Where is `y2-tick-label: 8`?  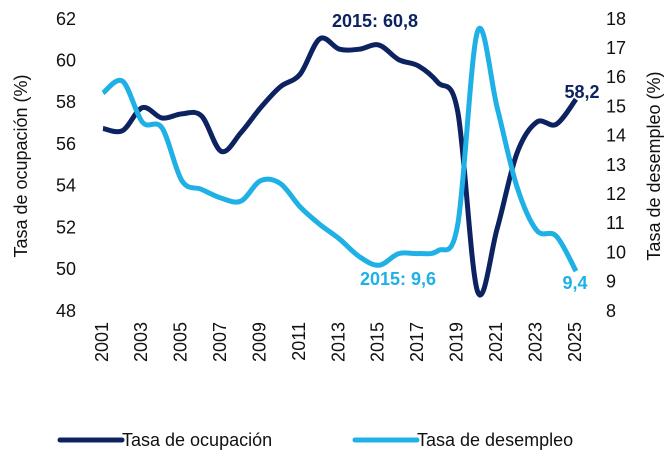
y2-tick-label: 8 is located at coordinates (611, 311).